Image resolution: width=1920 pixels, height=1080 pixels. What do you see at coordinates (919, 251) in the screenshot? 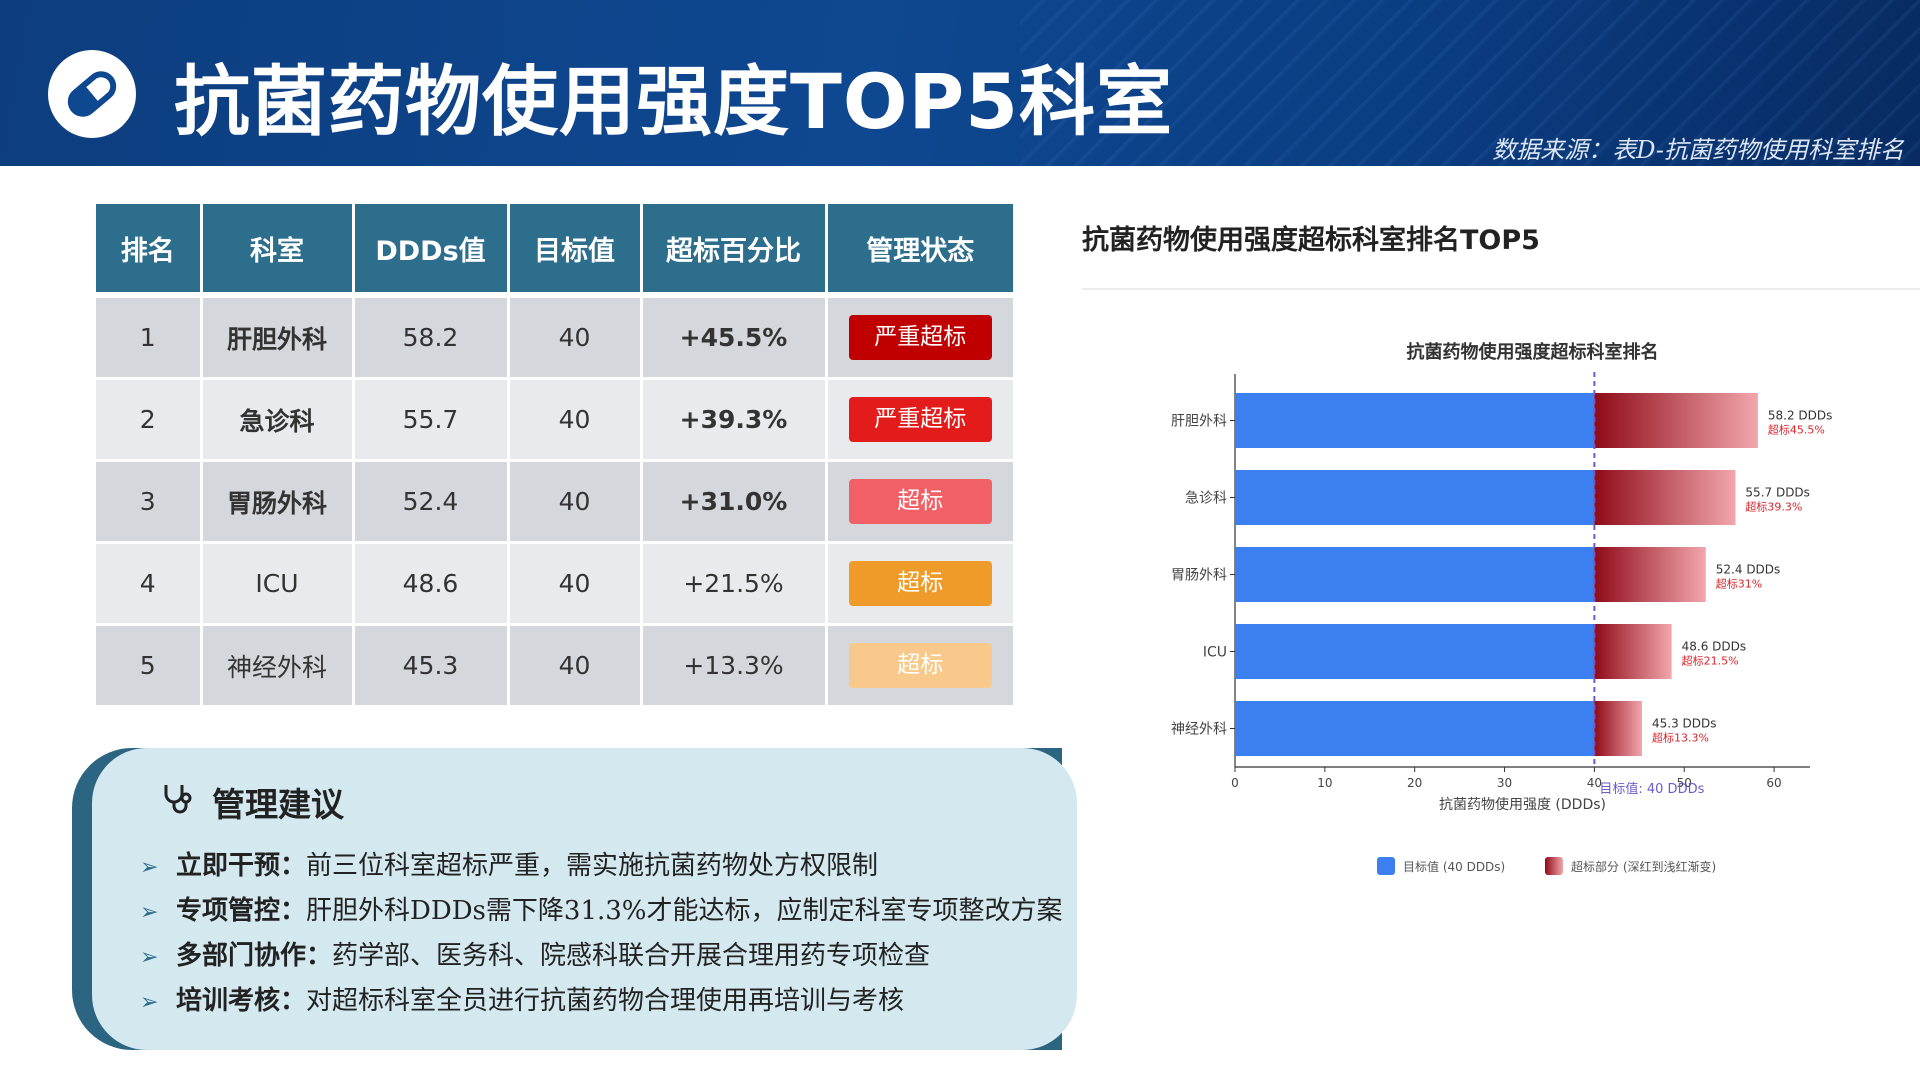
I see `column-header-status: 管理状态` at bounding box center [919, 251].